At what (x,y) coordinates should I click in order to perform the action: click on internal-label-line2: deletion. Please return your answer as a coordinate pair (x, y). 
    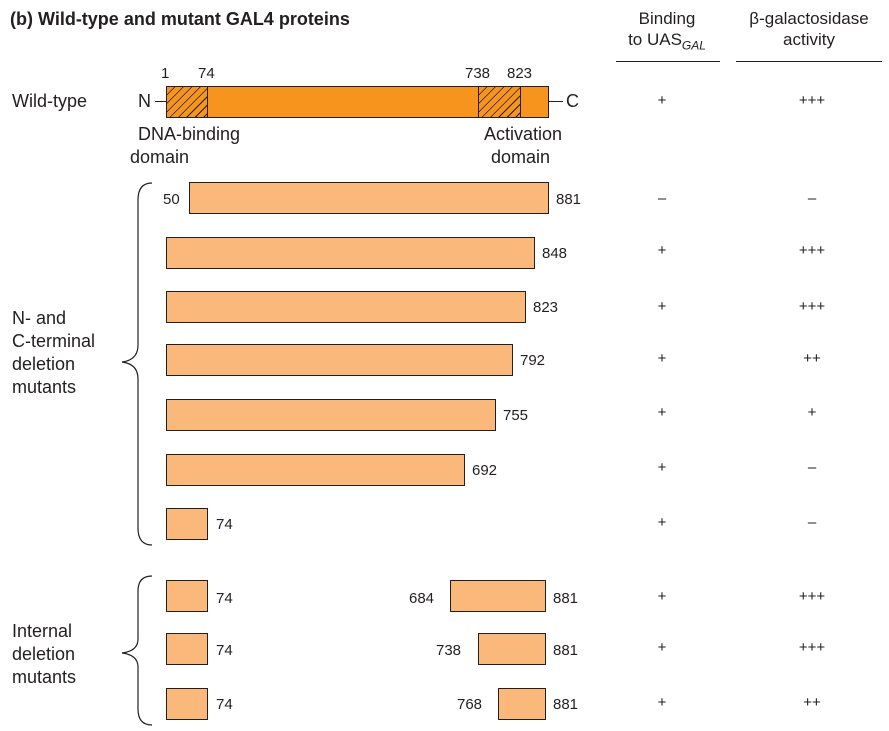
    Looking at the image, I should click on (44, 654).